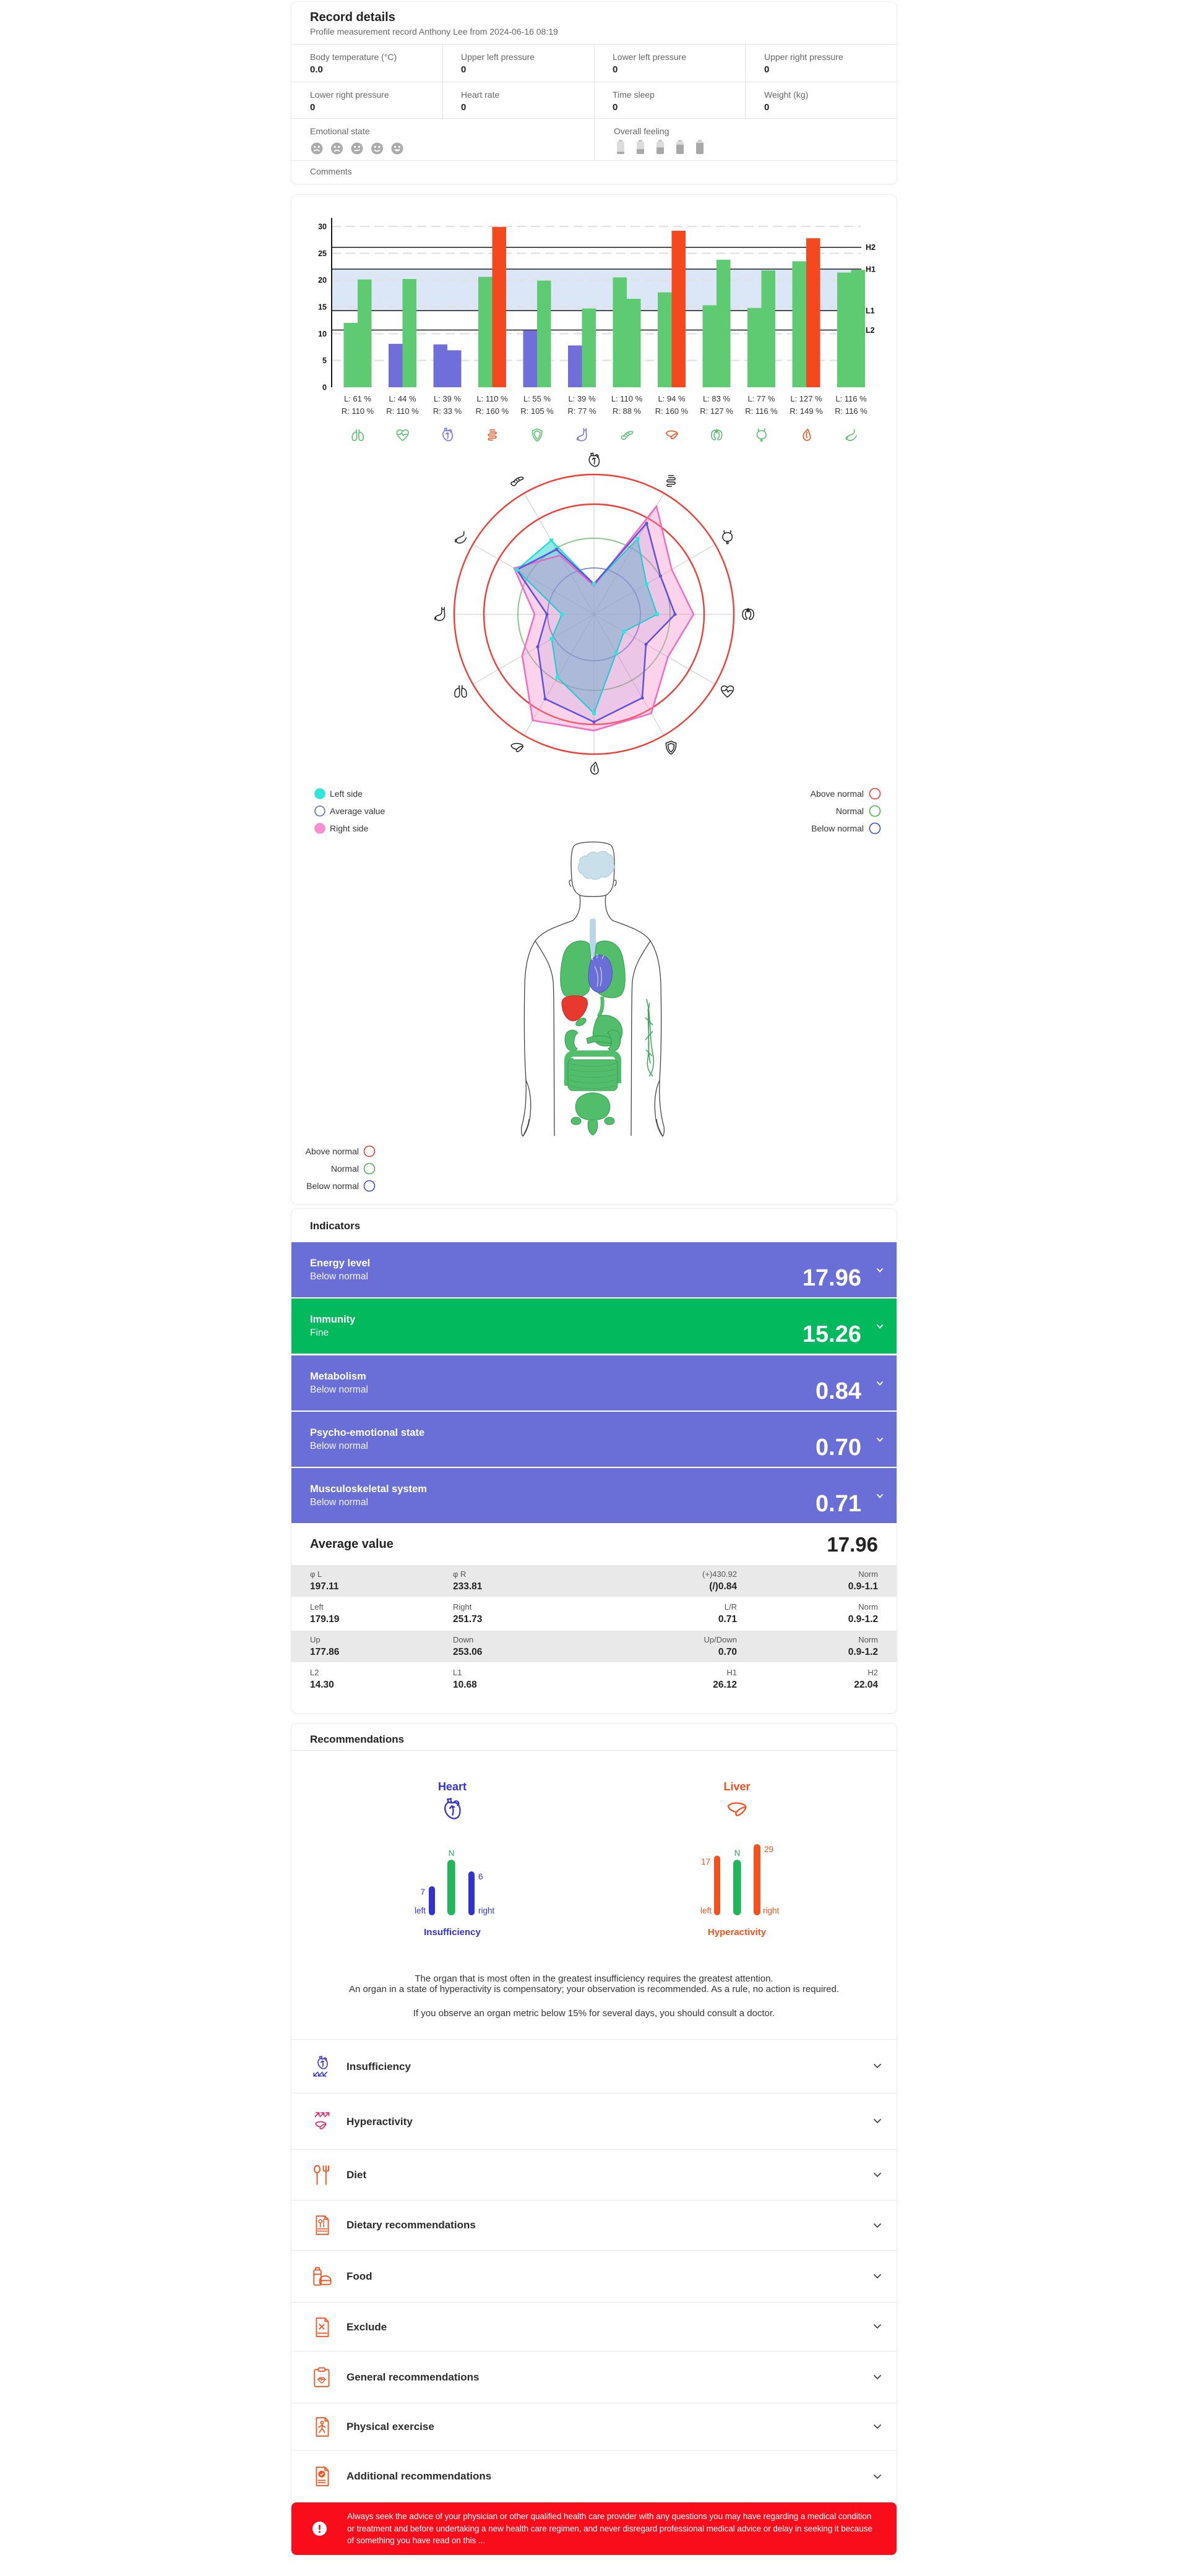 The height and width of the screenshot is (2576, 1188). What do you see at coordinates (627, 411) in the screenshot?
I see `svg-text: R: 88 %` at bounding box center [627, 411].